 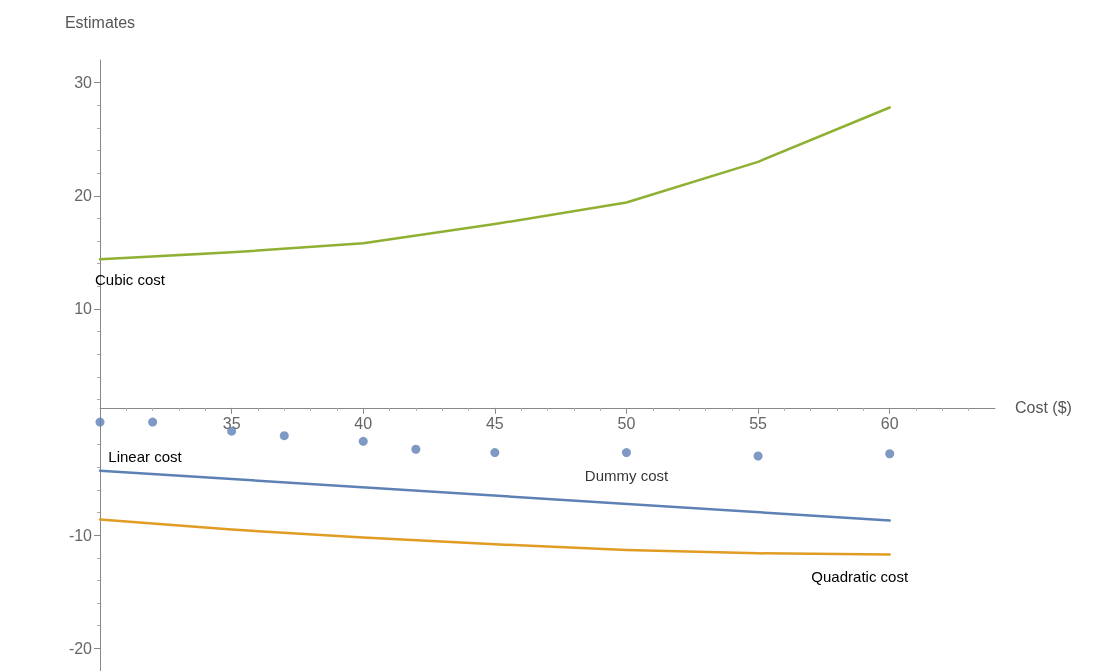 I want to click on y-tick-label: 20, so click(x=83, y=196).